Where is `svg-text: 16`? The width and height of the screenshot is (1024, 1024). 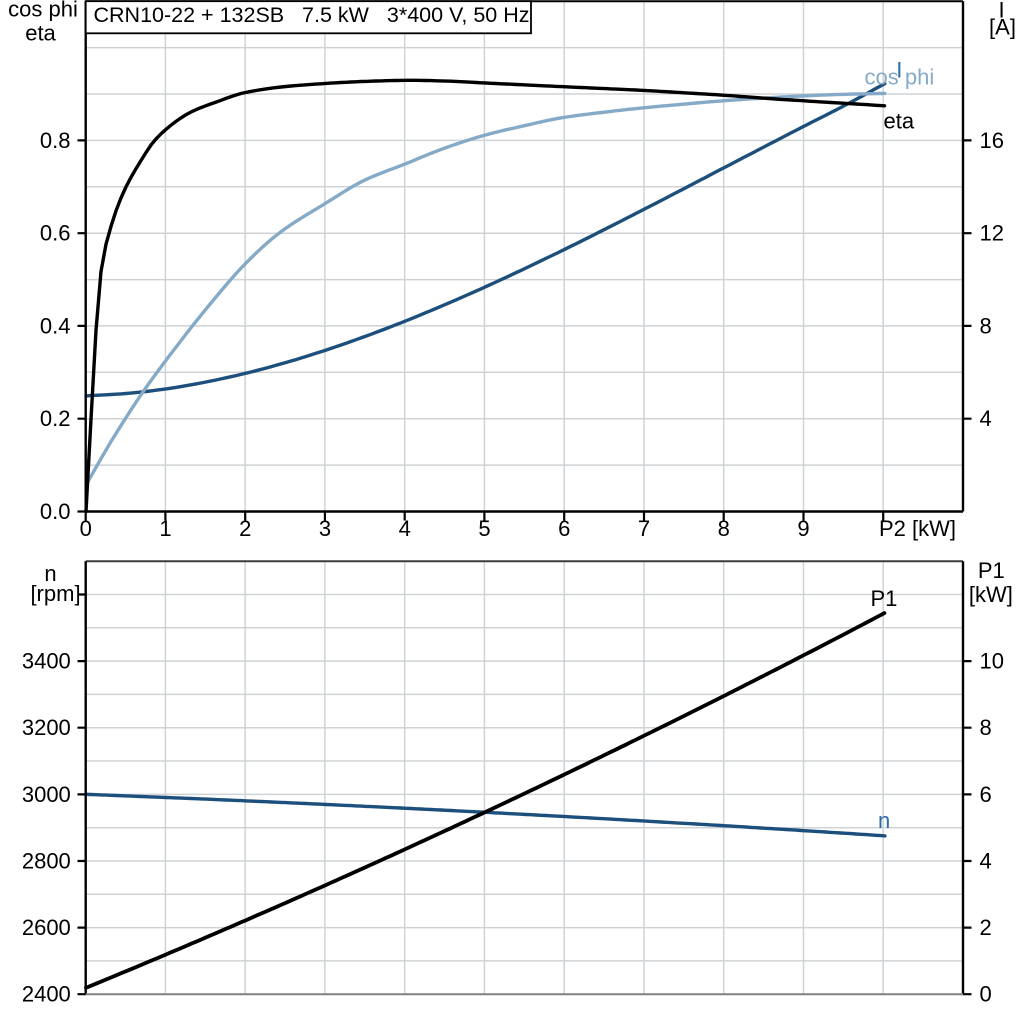 svg-text: 16 is located at coordinates (992, 140).